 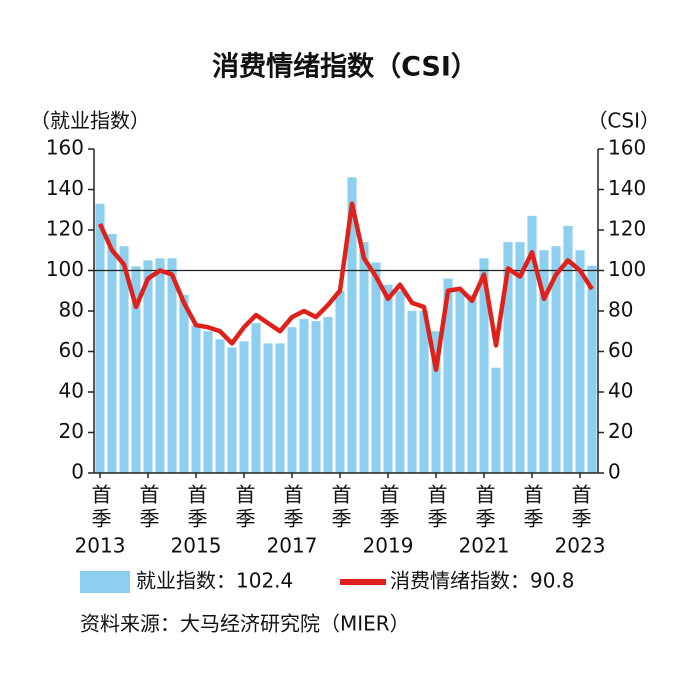 What do you see at coordinates (196, 546) in the screenshot?
I see `year-label: 2015` at bounding box center [196, 546].